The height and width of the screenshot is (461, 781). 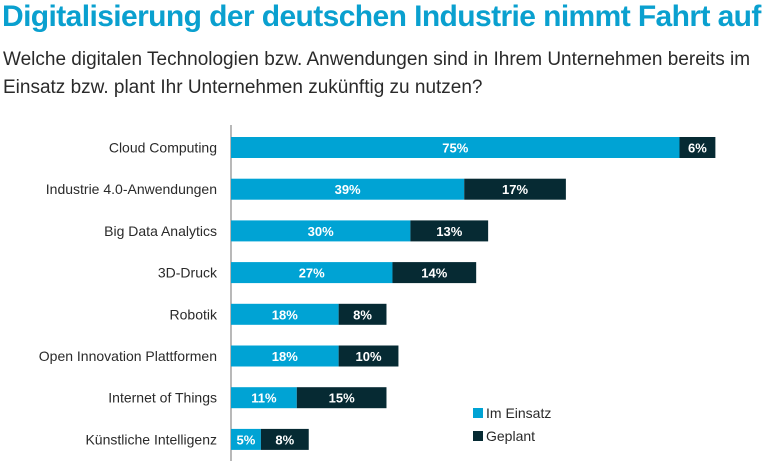 I want to click on category-label: 3D-Druck, so click(x=188, y=273).